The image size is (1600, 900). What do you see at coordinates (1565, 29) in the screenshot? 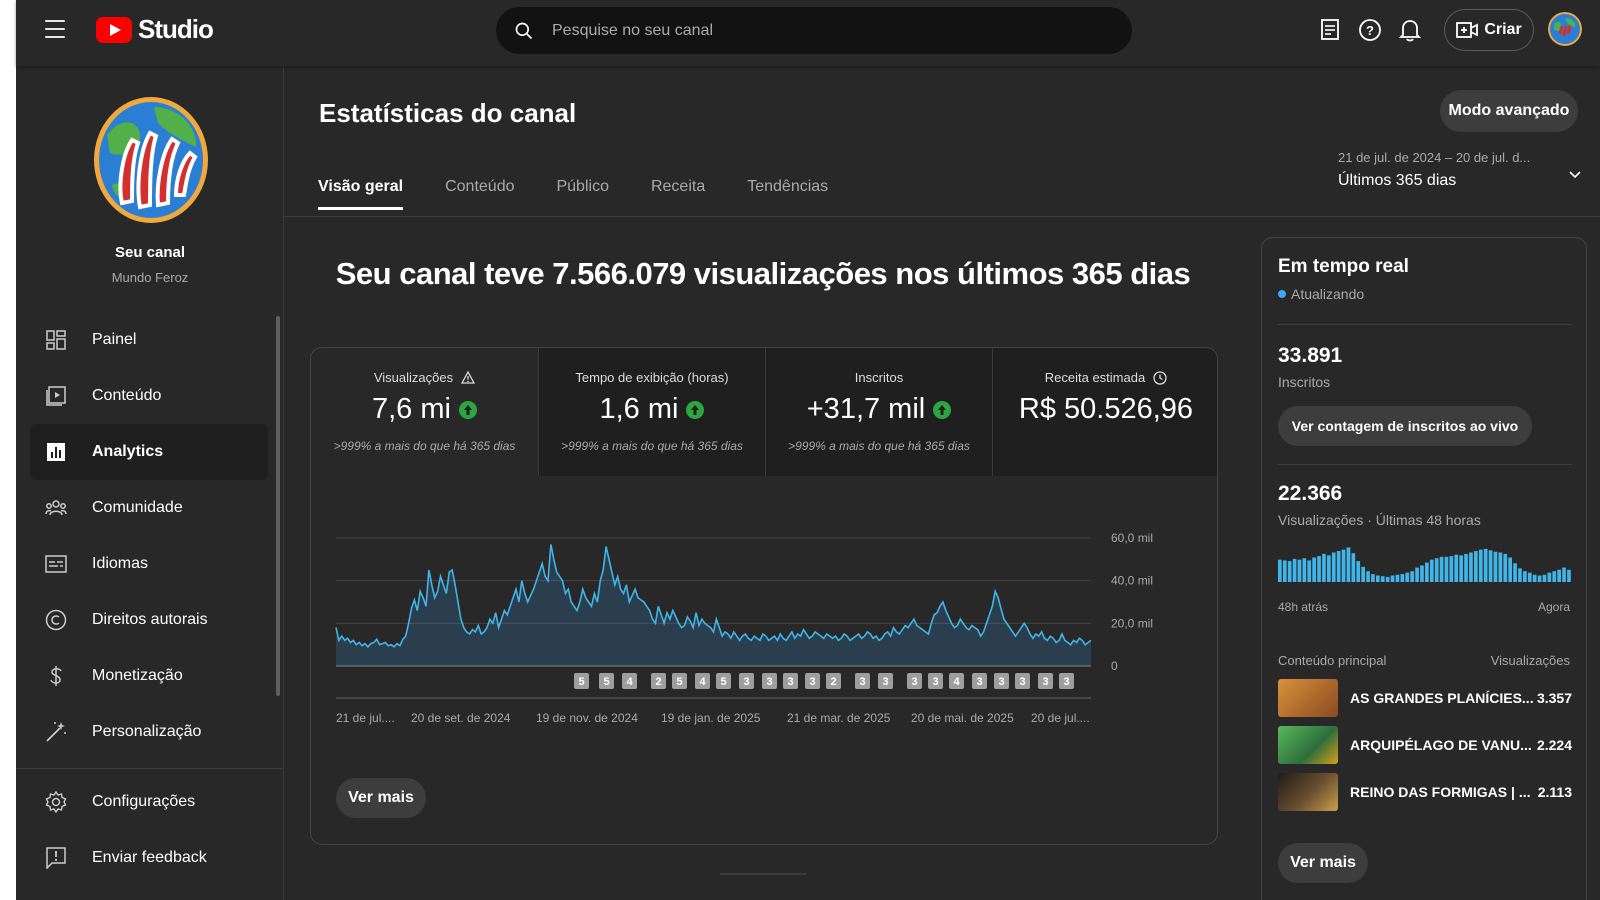
I see `account-avatar` at bounding box center [1565, 29].